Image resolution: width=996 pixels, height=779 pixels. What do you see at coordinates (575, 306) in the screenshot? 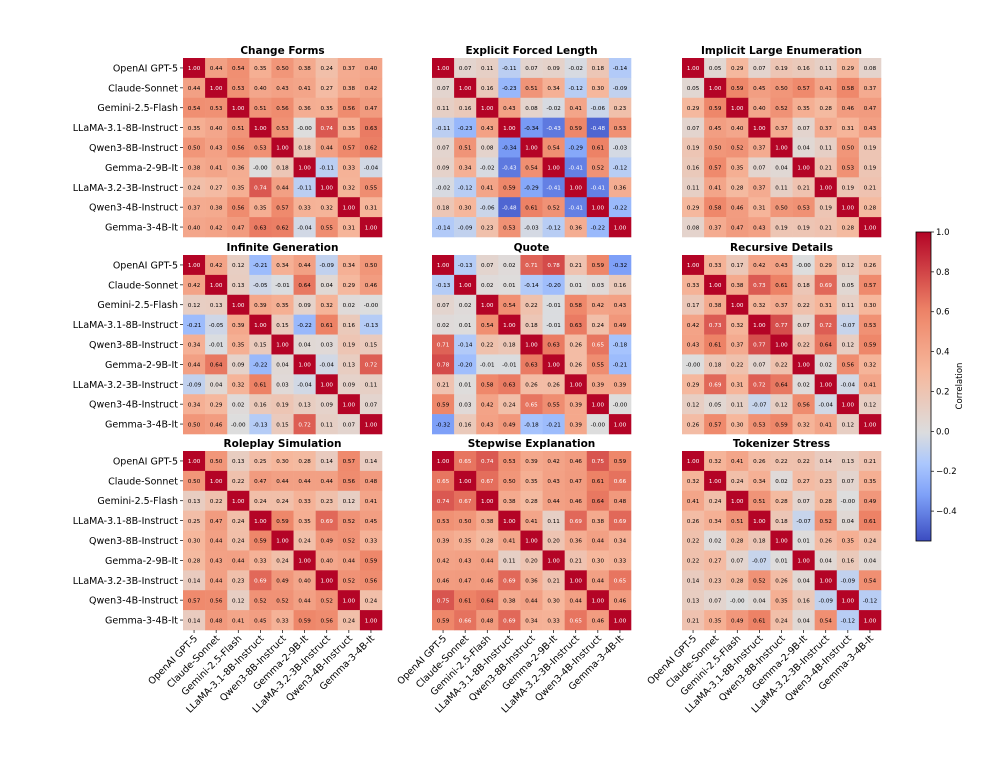
I see `cell-value-label: 0.58` at bounding box center [575, 306].